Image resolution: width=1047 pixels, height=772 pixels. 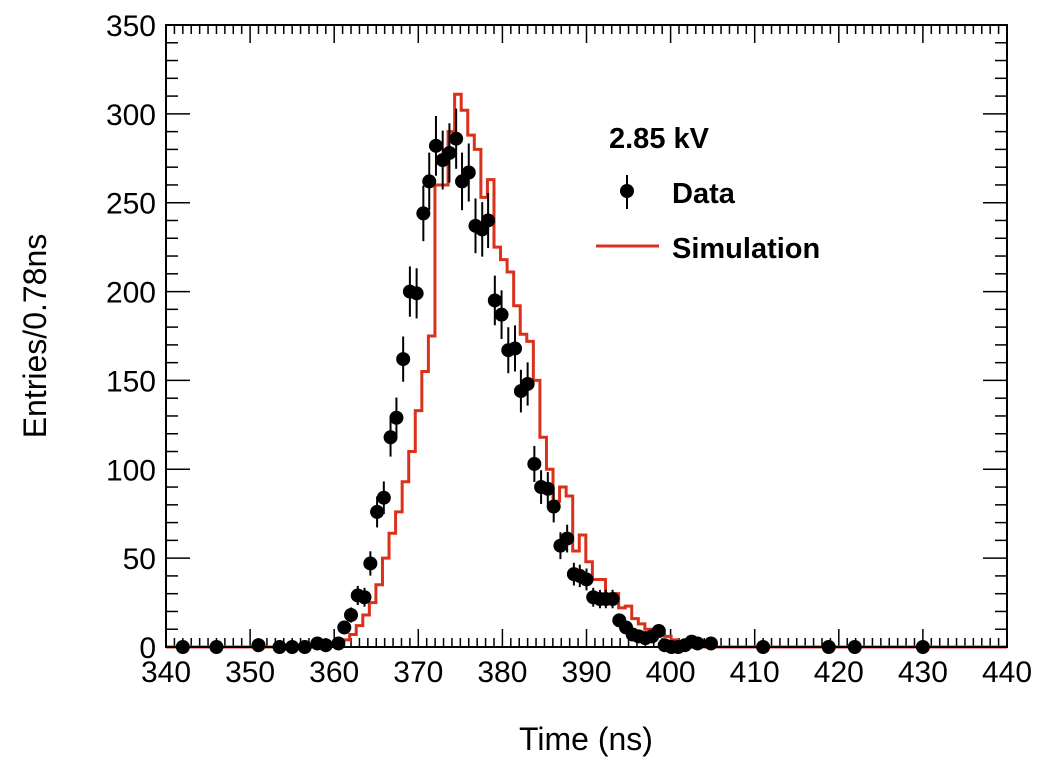 What do you see at coordinates (131, 26) in the screenshot?
I see `y-tick-label: 350` at bounding box center [131, 26].